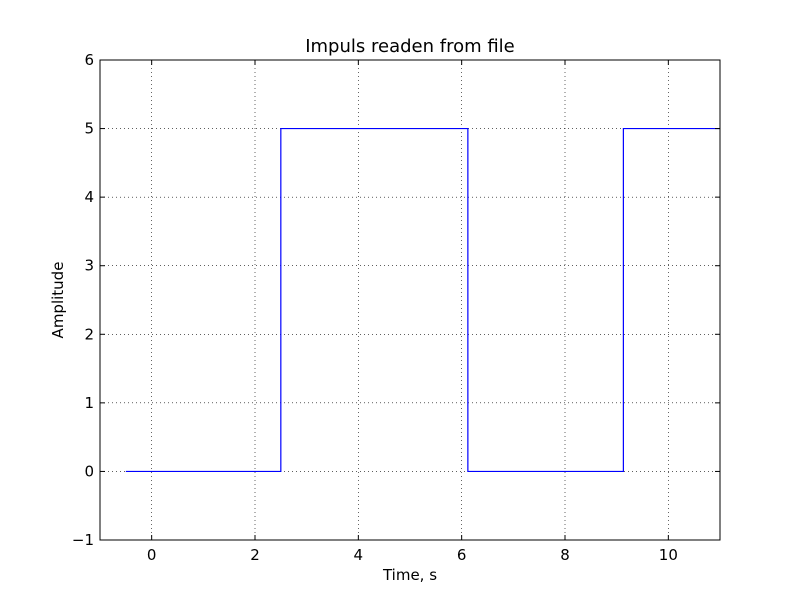 The height and width of the screenshot is (600, 800). Describe the element at coordinates (152, 555) in the screenshot. I see `x-tick-label: 0` at that location.